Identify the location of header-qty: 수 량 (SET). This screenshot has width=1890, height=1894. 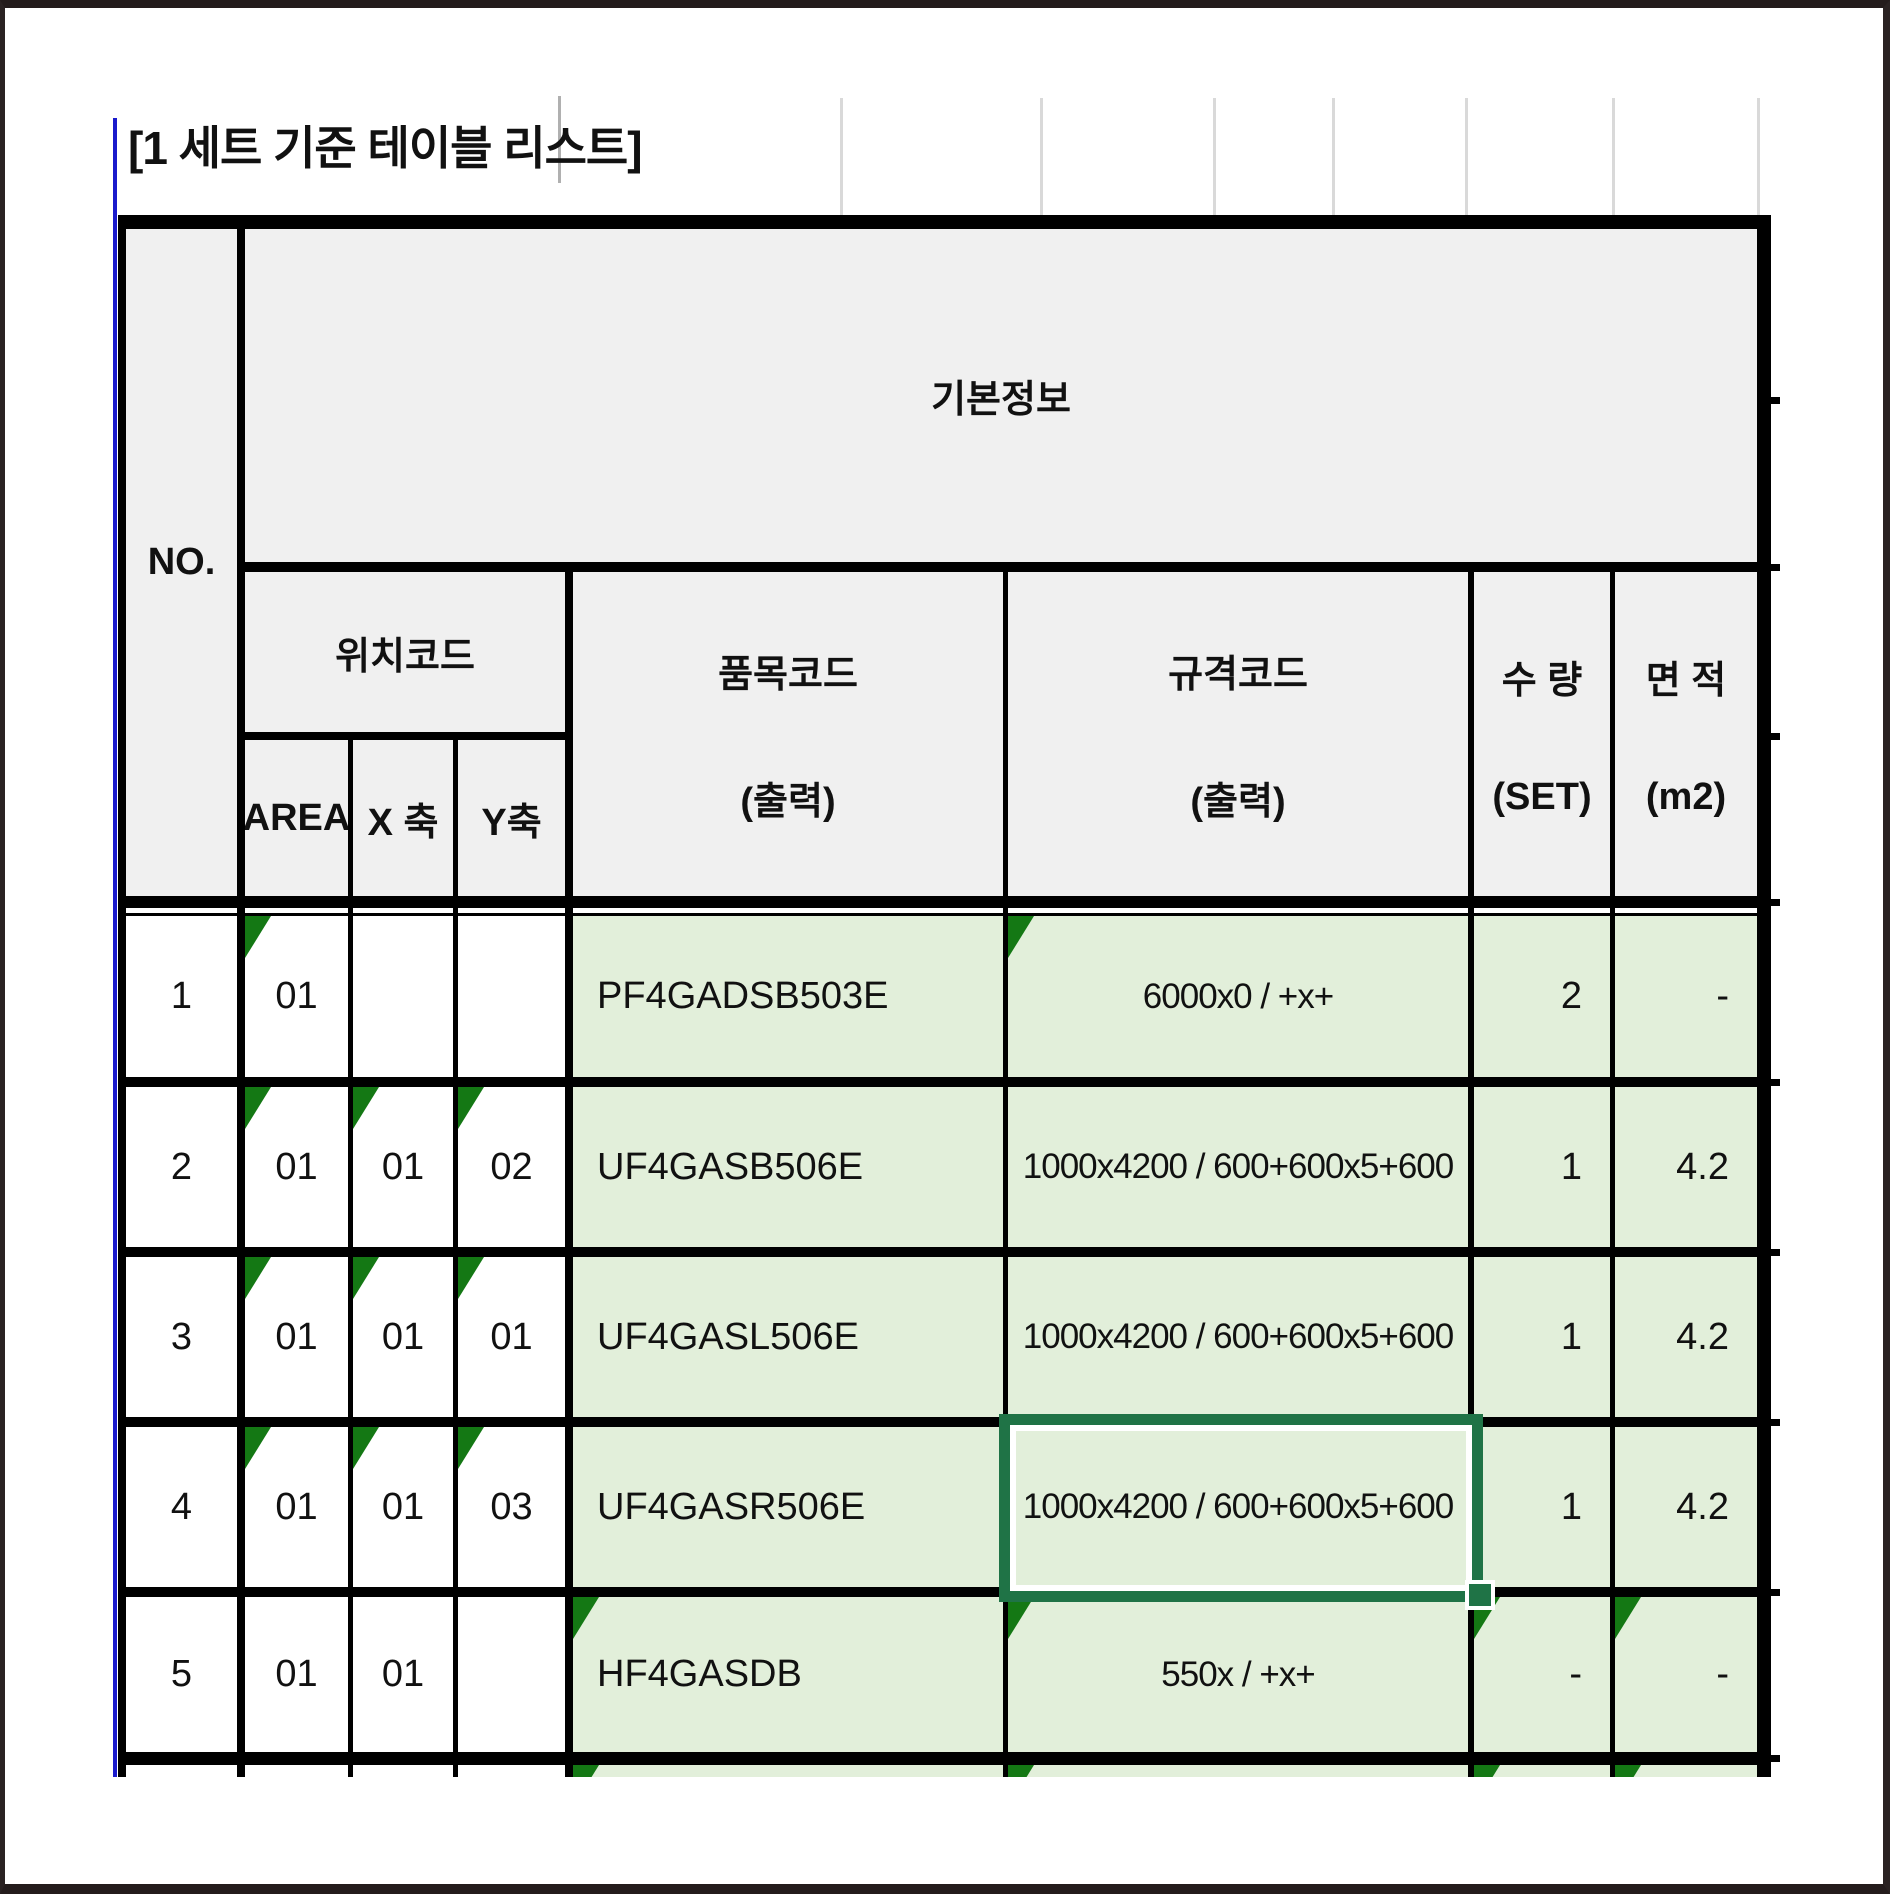
(1542, 734).